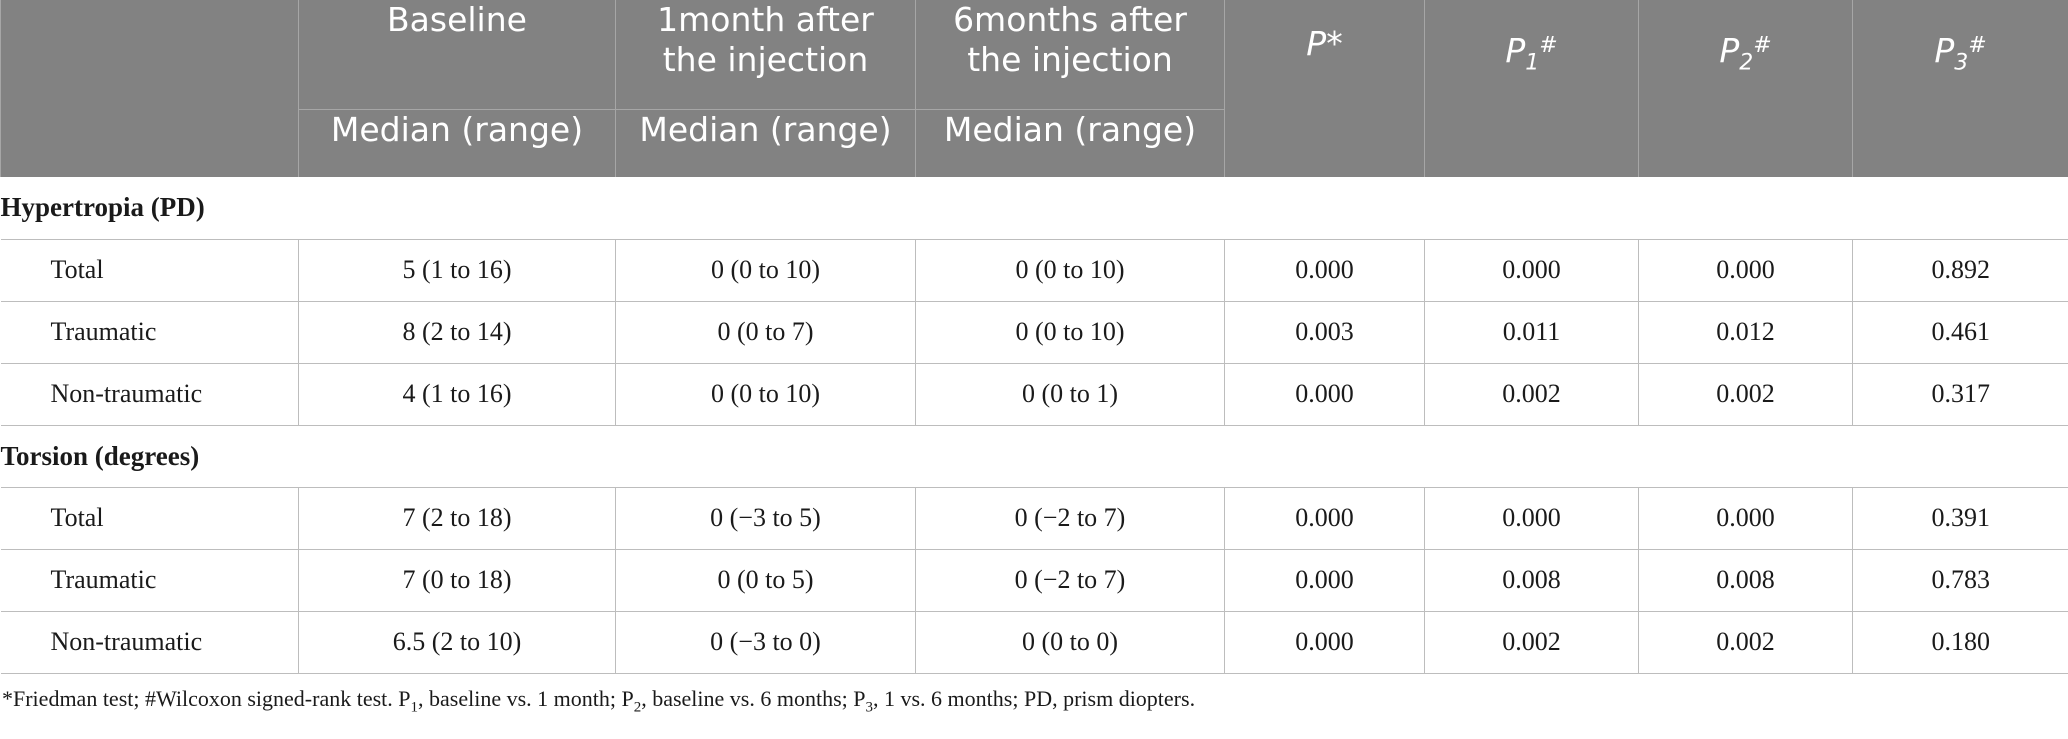 This screenshot has width=2068, height=739. Describe the element at coordinates (765, 518) in the screenshot. I see `cell-1-month: 0 (−3 to 5)` at that location.